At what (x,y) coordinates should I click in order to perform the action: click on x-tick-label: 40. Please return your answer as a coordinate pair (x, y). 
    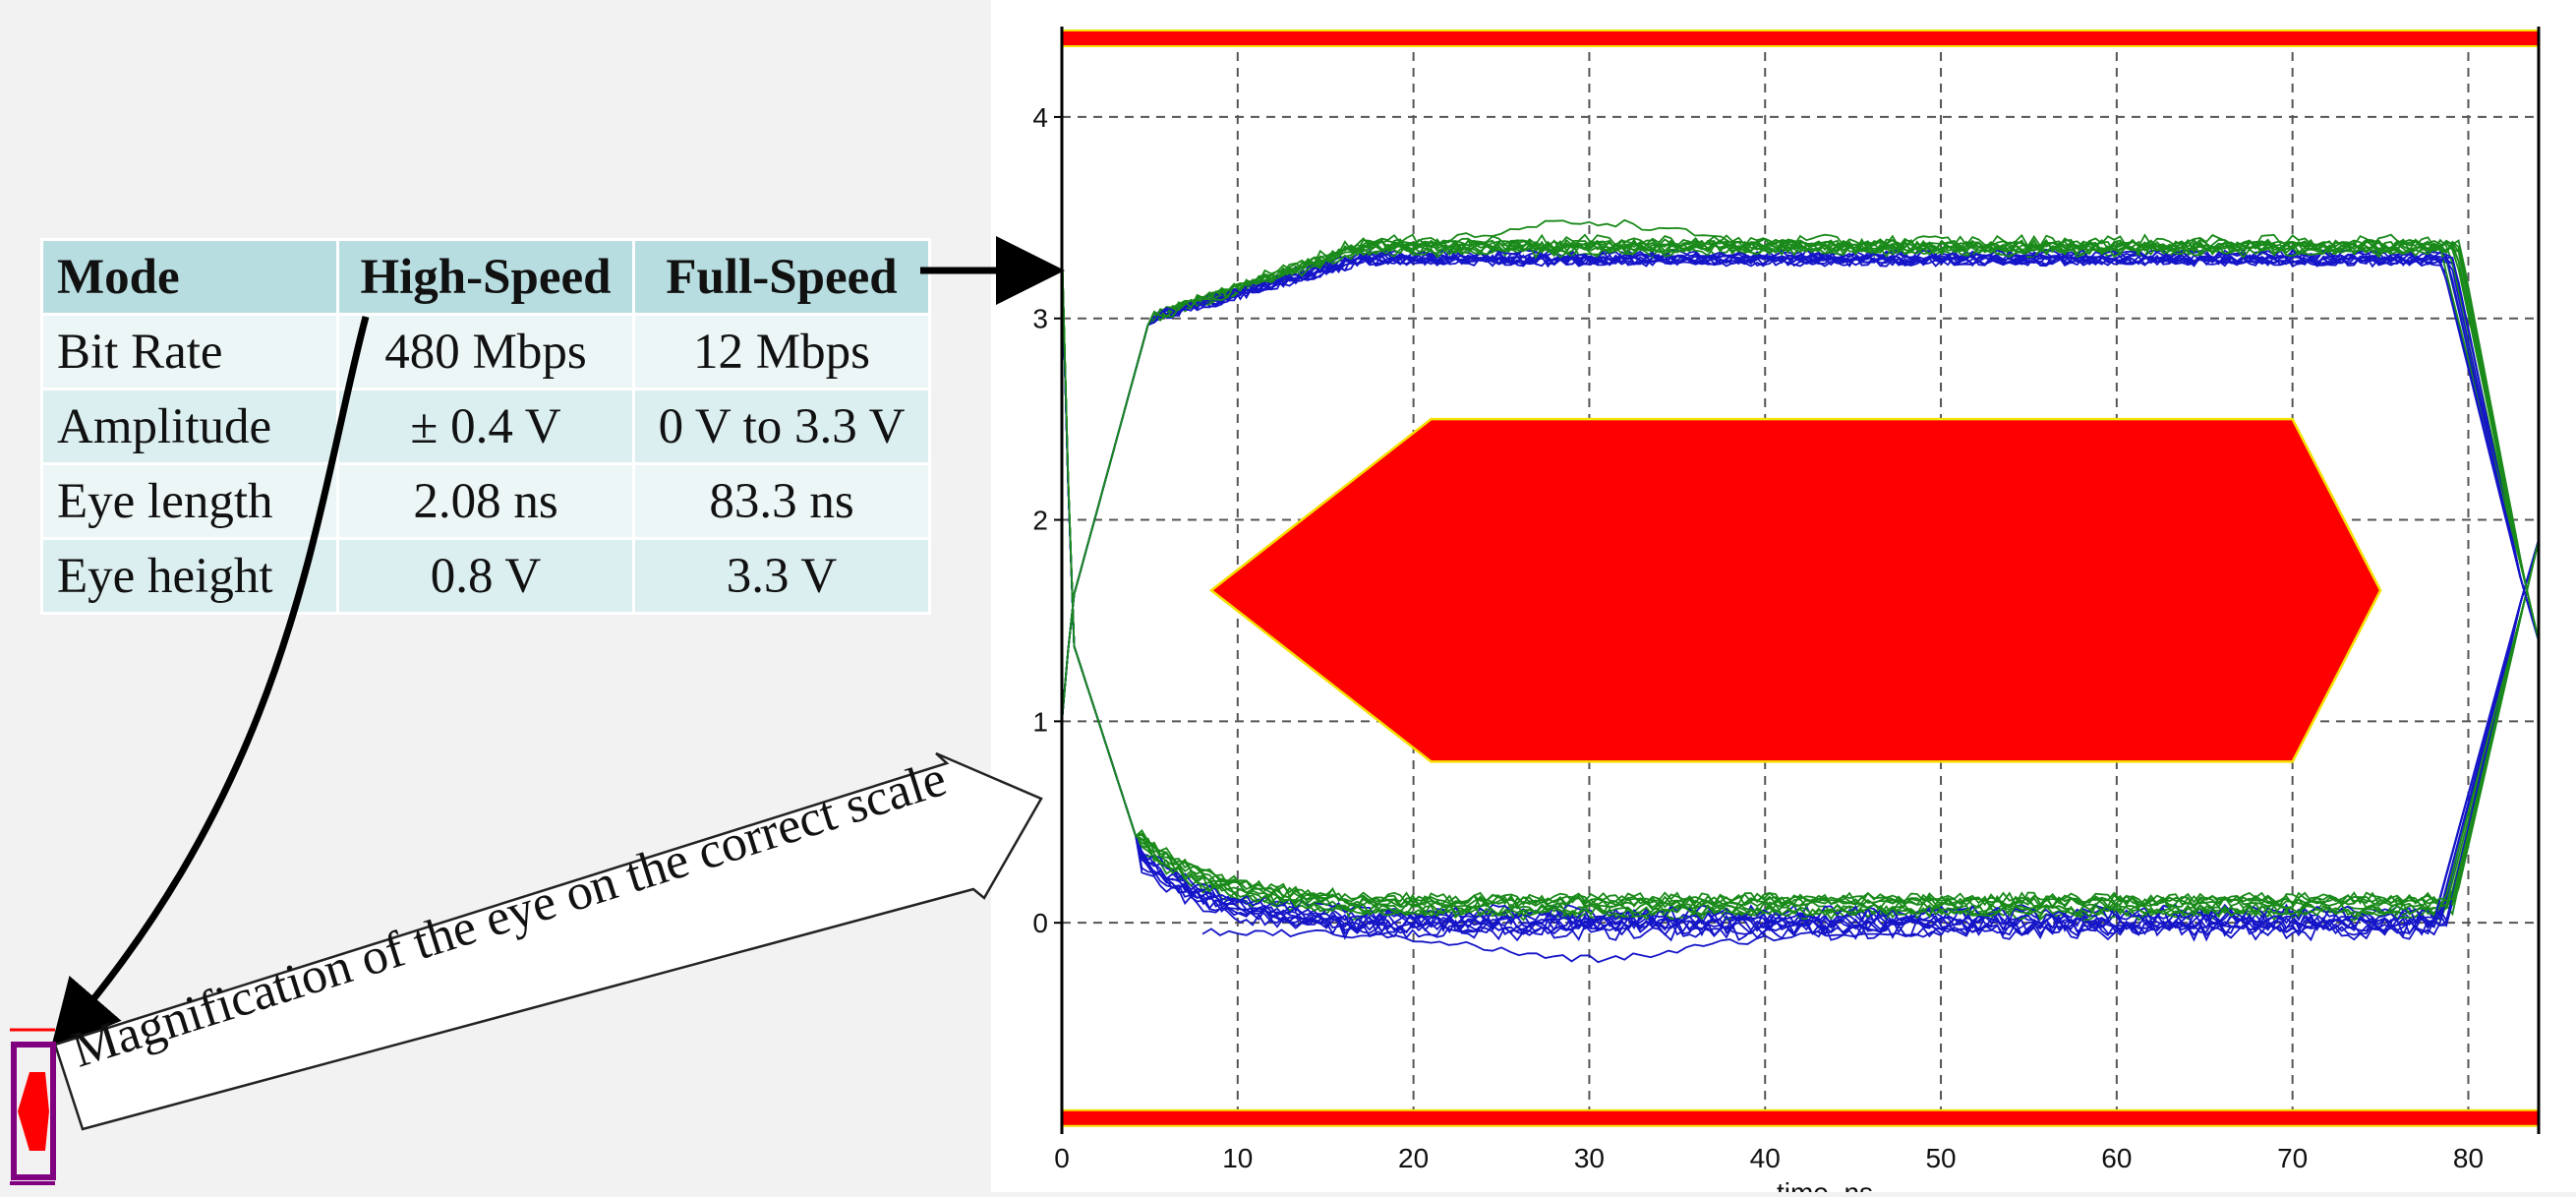
    Looking at the image, I should click on (1765, 1158).